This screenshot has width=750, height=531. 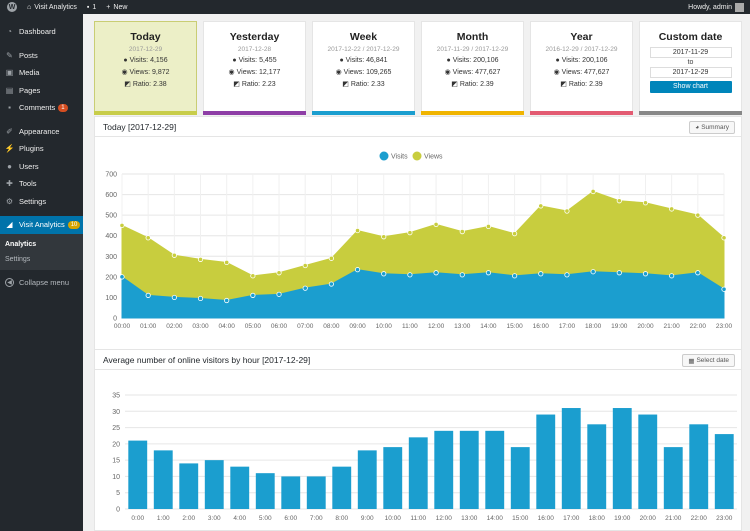 What do you see at coordinates (697, 127) in the screenshot?
I see `pie-icon: ◕` at bounding box center [697, 127].